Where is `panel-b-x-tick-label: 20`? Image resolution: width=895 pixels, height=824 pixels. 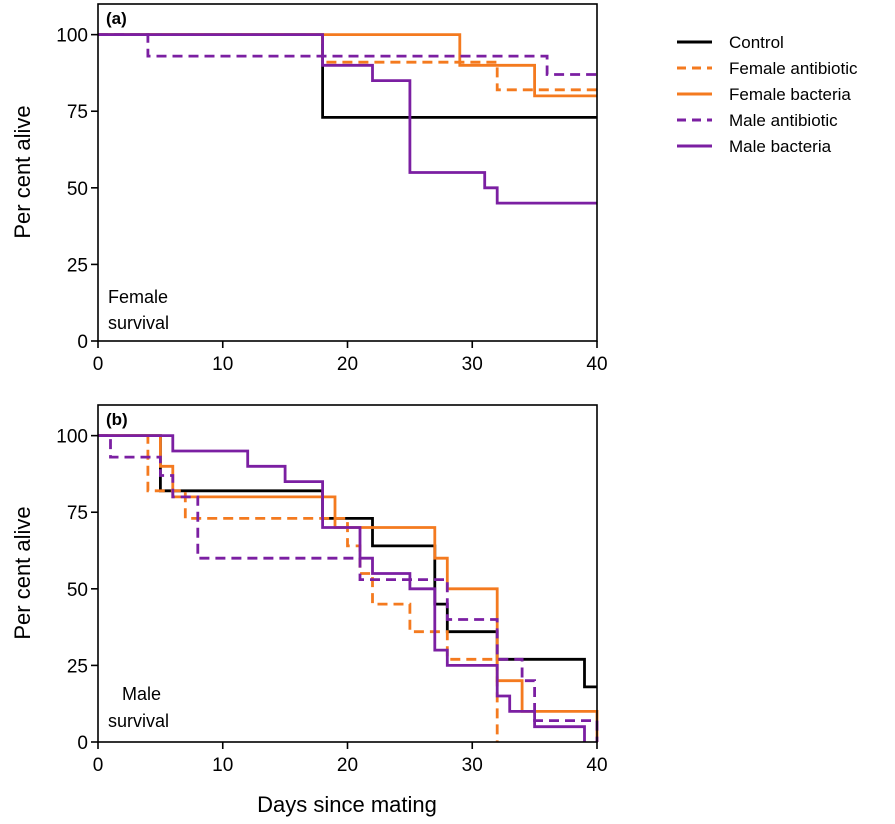 panel-b-x-tick-label: 20 is located at coordinates (347, 765).